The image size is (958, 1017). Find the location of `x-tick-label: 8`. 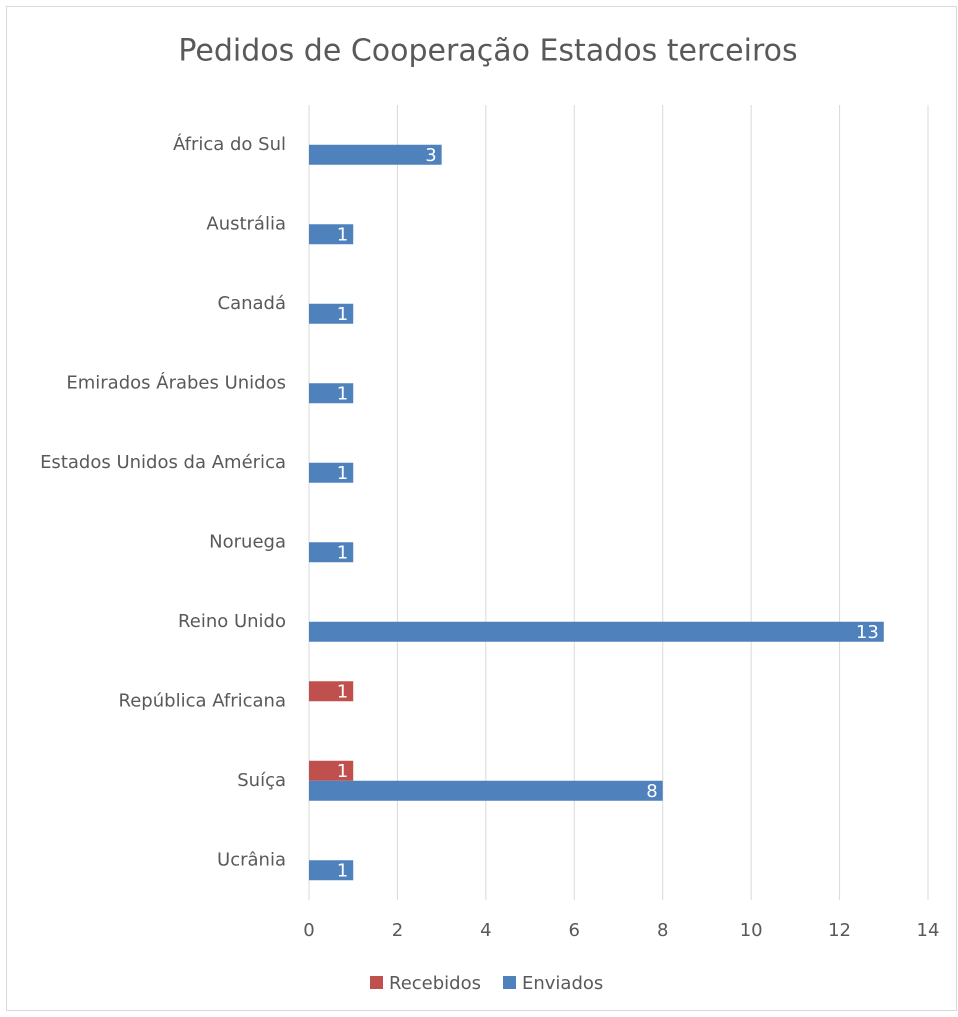

x-tick-label: 8 is located at coordinates (662, 930).